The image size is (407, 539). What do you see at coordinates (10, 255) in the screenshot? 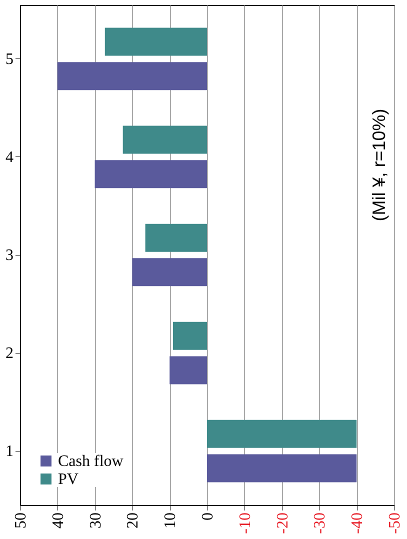
I see `y-tick-label: 3` at bounding box center [10, 255].